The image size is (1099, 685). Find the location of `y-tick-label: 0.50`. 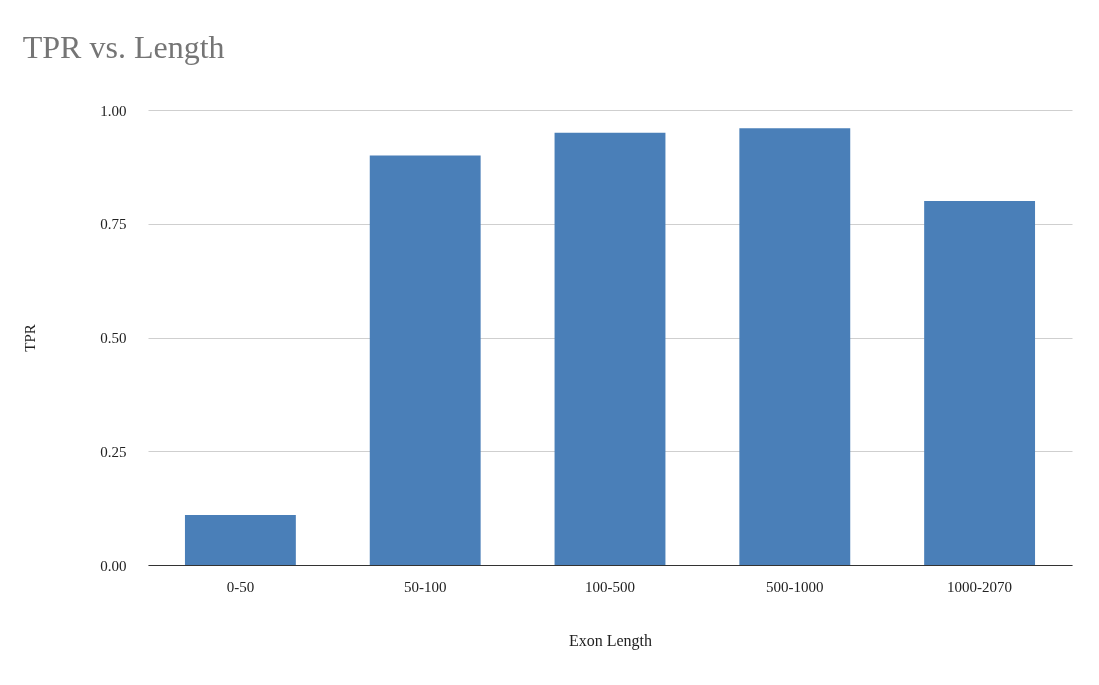

y-tick-label: 0.50 is located at coordinates (113, 338).